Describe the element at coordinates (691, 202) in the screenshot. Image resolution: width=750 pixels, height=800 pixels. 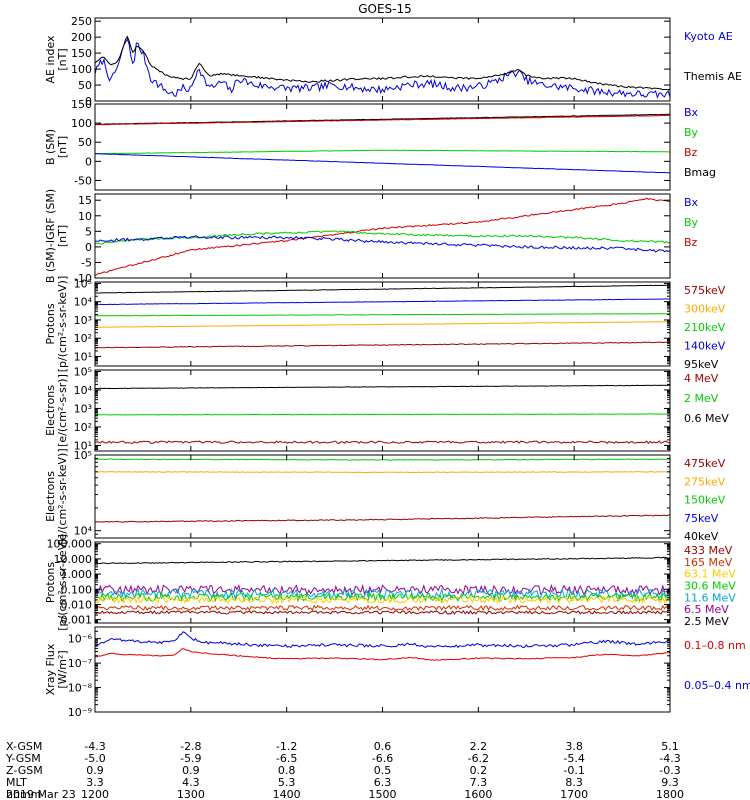
I see `legend-entry: Bx` at that location.